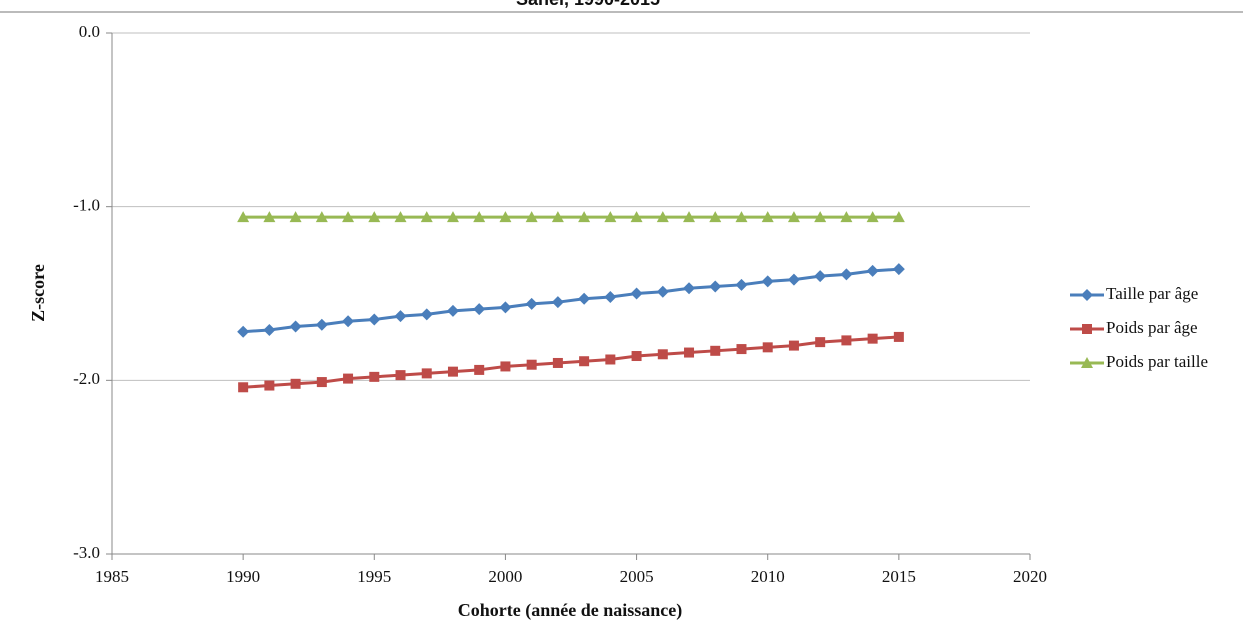 The height and width of the screenshot is (632, 1243). What do you see at coordinates (588, 4) in the screenshot?
I see `chart-title: Sahel, 1990-2015` at bounding box center [588, 4].